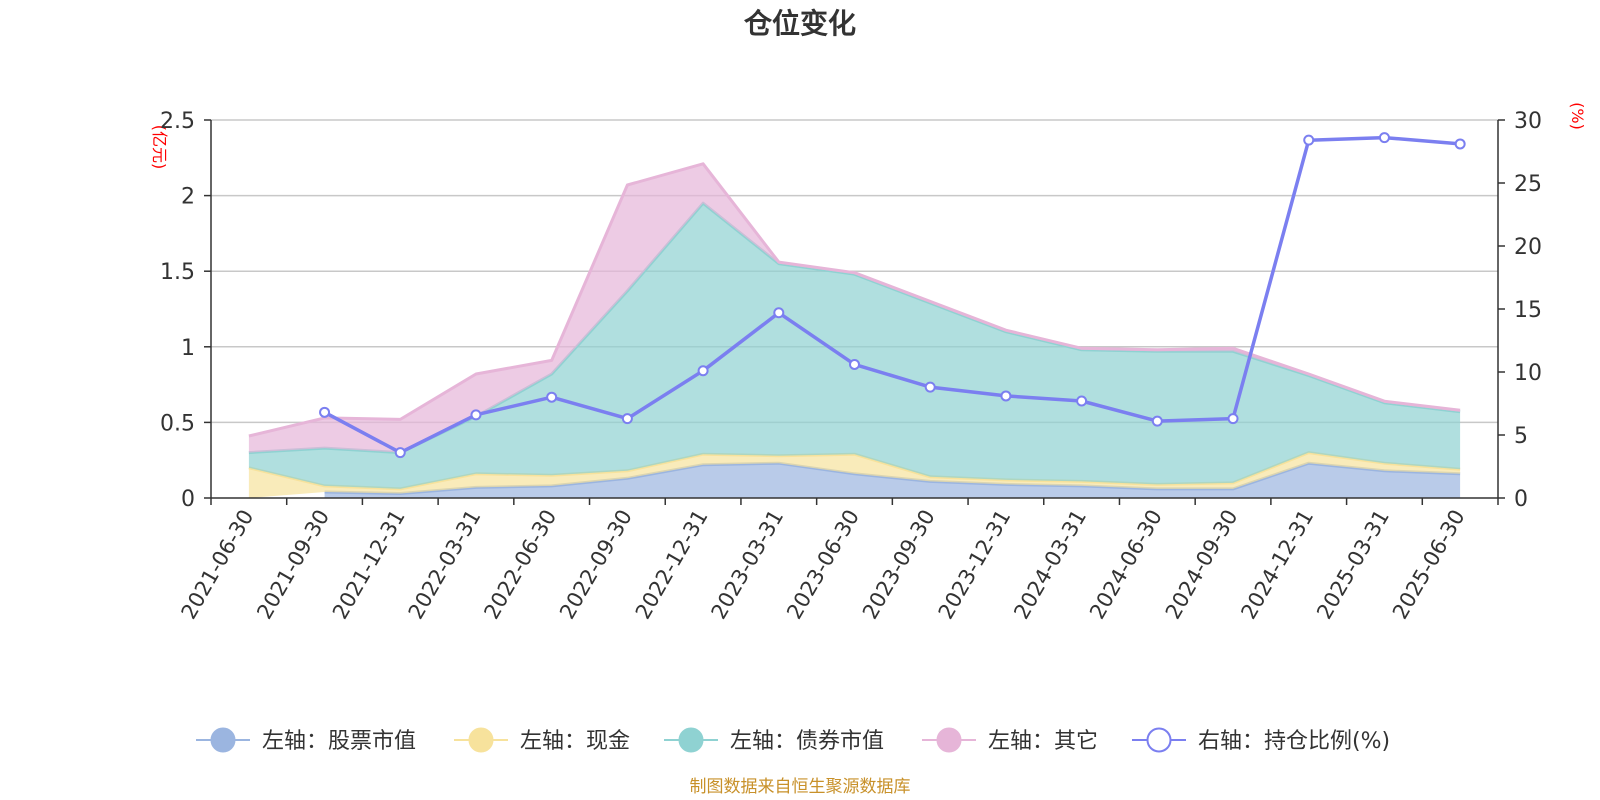 The height and width of the screenshot is (800, 1600). I want to click on x-axis-tick-label: 2022-03-31, so click(445, 565).